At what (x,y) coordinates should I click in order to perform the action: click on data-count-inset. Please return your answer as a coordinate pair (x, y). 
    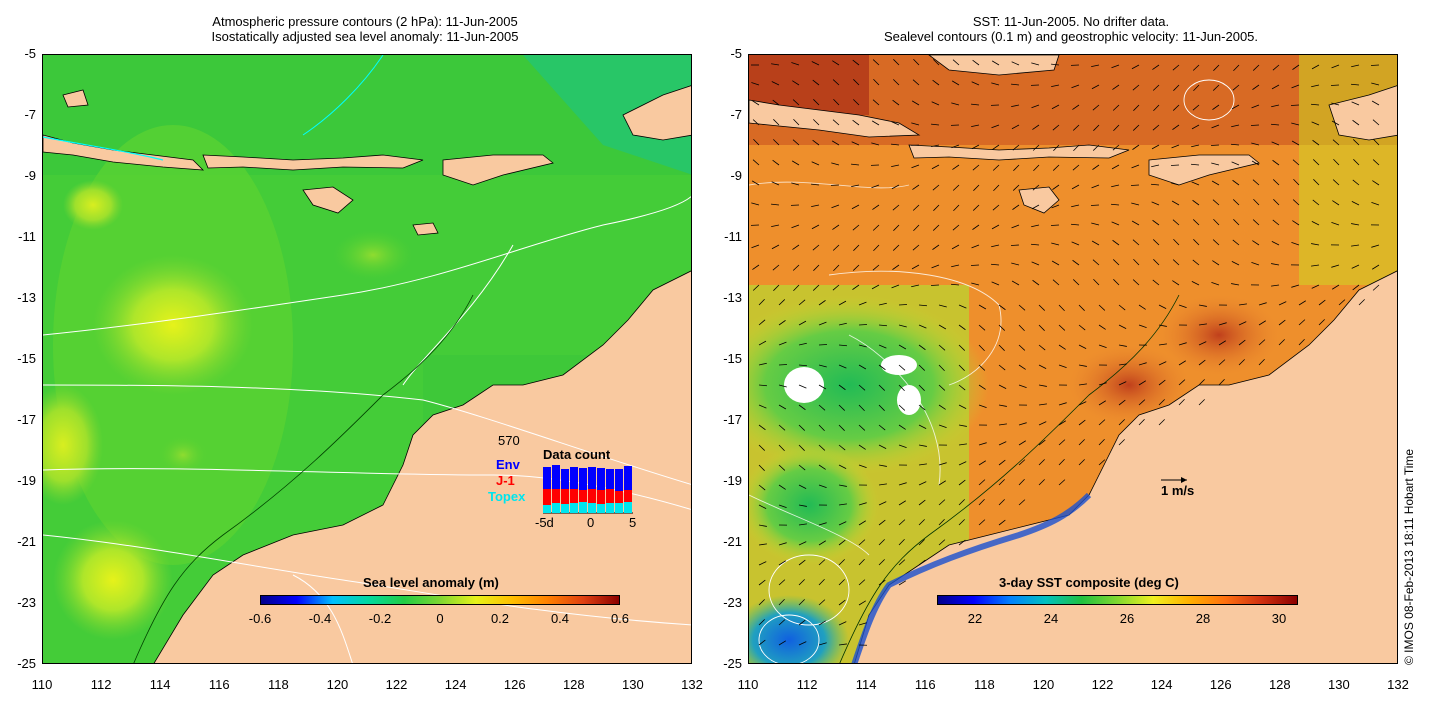
    Looking at the image, I should click on (588, 489).